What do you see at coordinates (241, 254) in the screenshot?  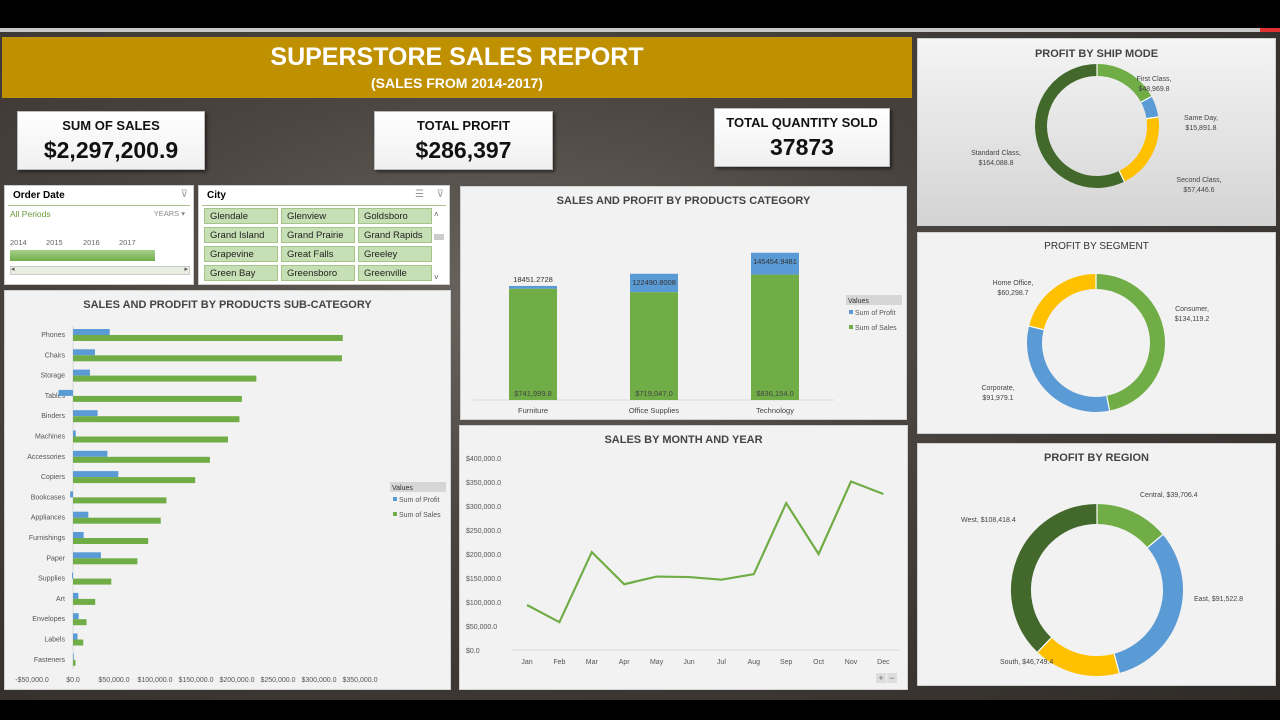 I see `city-item: Grapevine` at bounding box center [241, 254].